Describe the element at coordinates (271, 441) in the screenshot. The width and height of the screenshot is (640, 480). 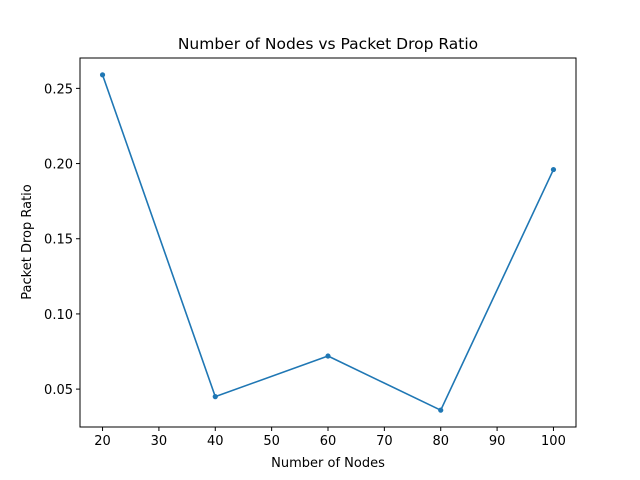
I see `x-tick-label: 50` at that location.